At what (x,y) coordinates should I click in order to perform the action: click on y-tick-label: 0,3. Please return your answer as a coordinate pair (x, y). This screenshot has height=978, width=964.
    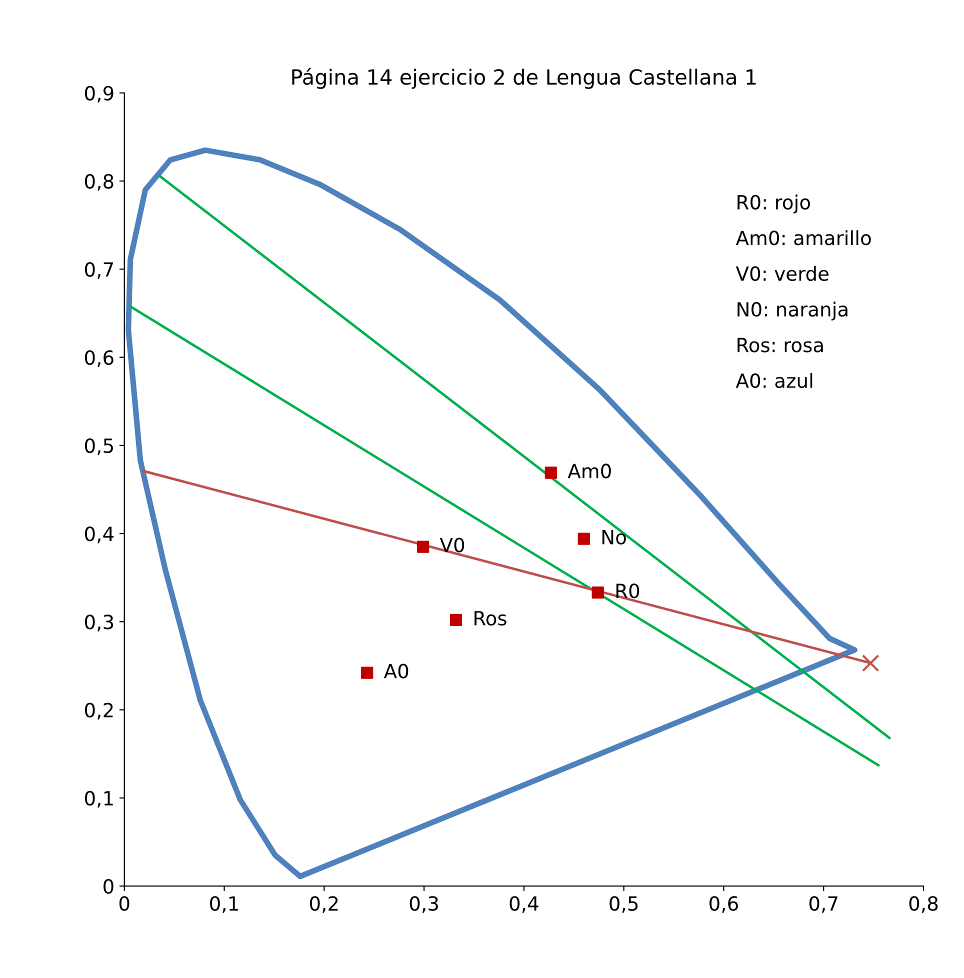
    Looking at the image, I should click on (99, 623).